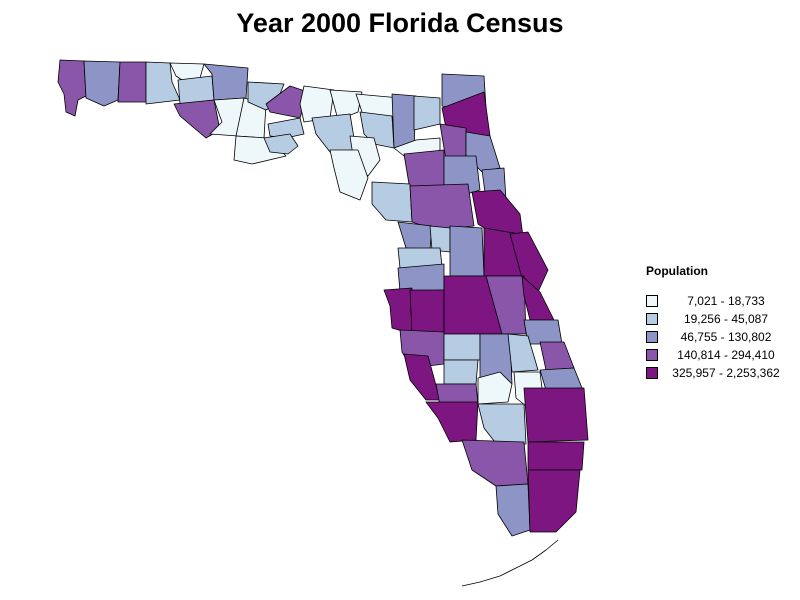 The height and width of the screenshot is (600, 800). I want to click on legend-item: 7,021 - 18,733, so click(717, 301).